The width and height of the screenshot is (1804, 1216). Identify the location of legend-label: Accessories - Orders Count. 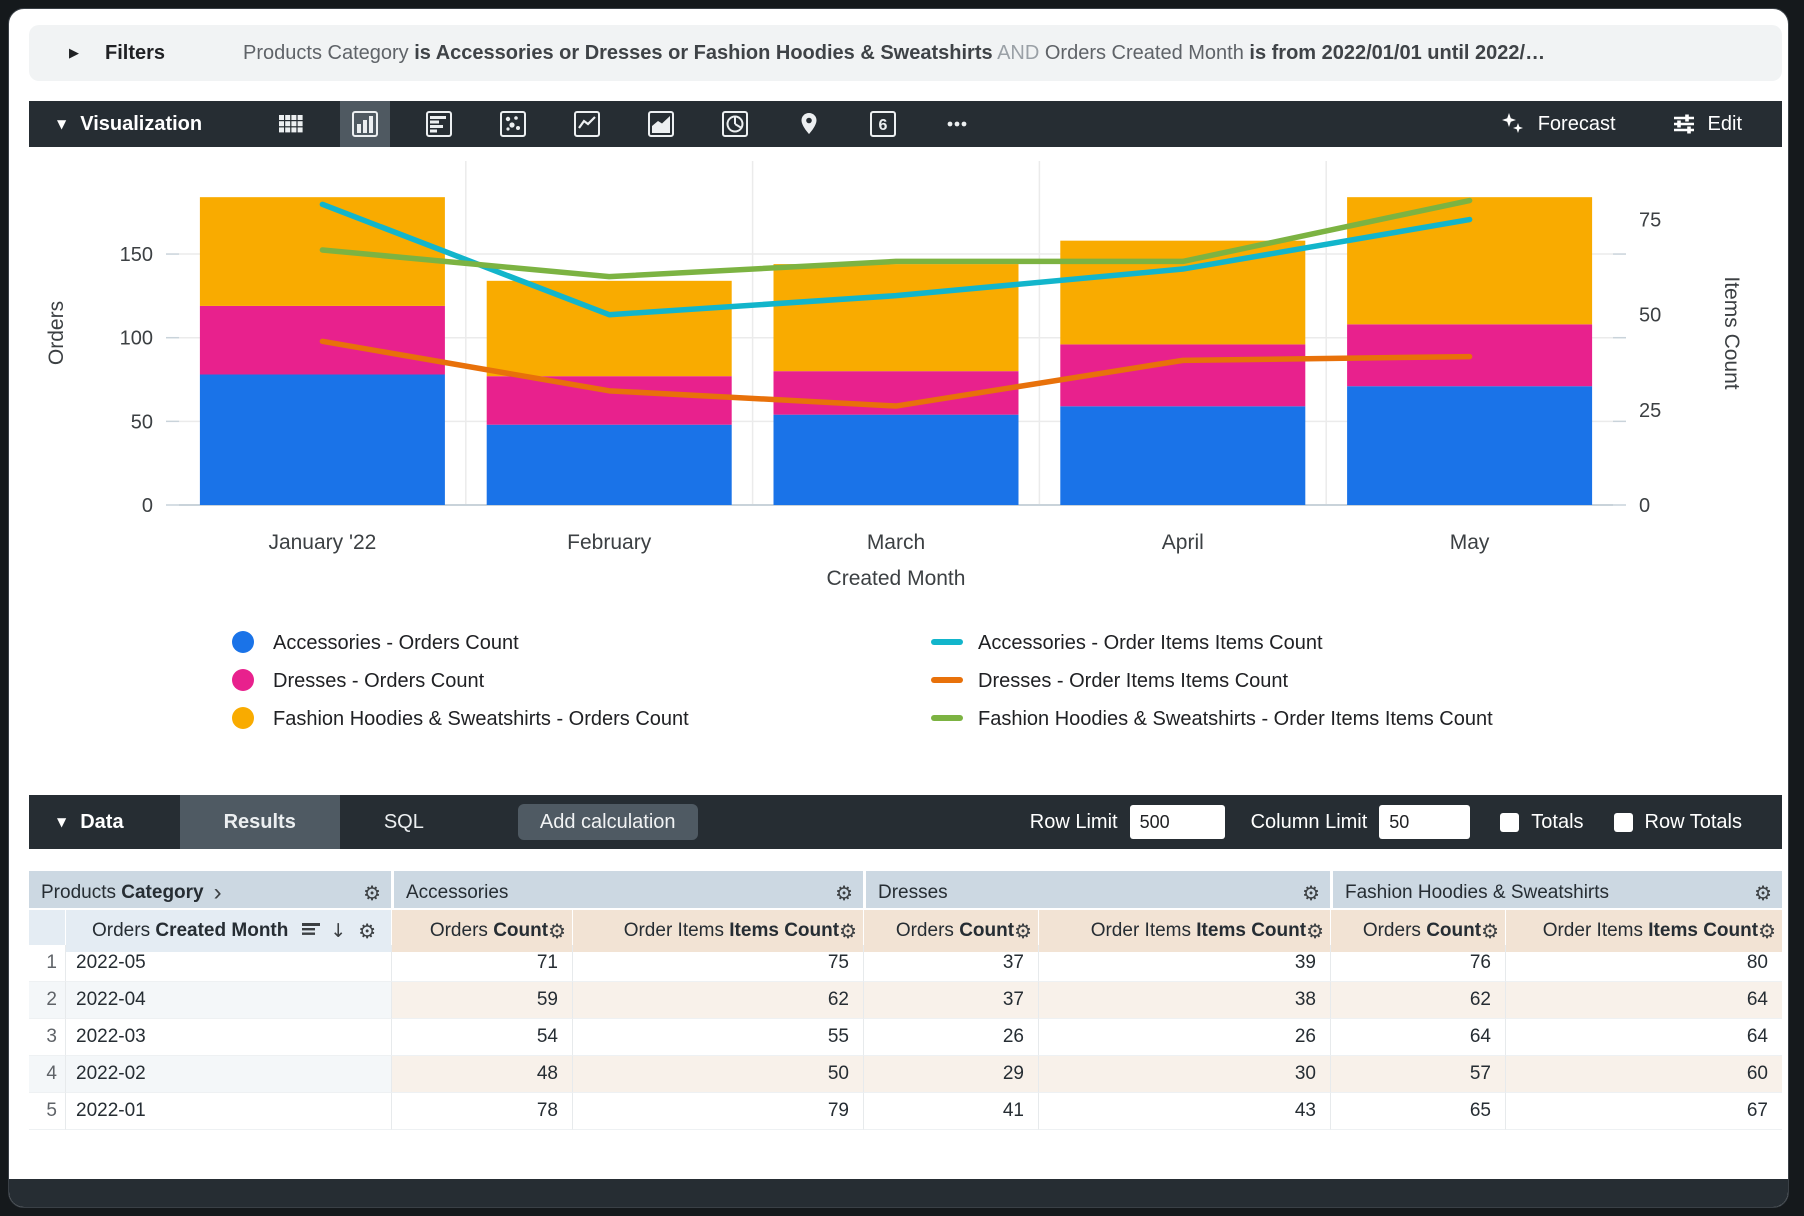
(396, 643).